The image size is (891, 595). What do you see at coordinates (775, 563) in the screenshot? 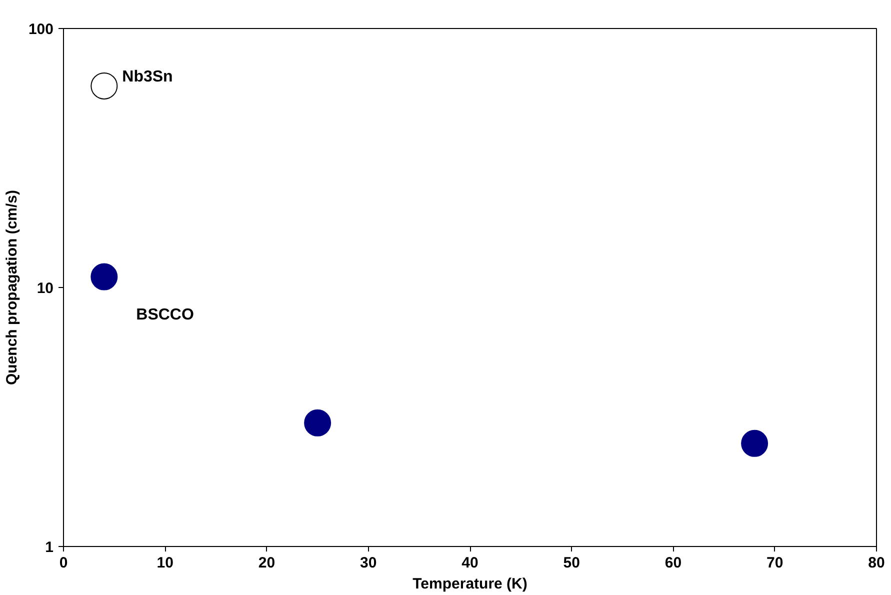
I see `x-tick-label: 70` at bounding box center [775, 563].